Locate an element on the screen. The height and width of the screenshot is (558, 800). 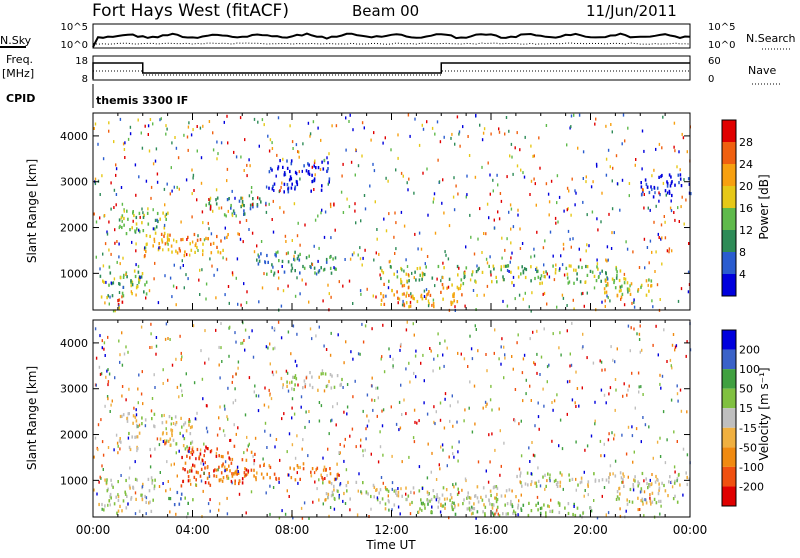
noise-sky-line is located at coordinates (391, 40).